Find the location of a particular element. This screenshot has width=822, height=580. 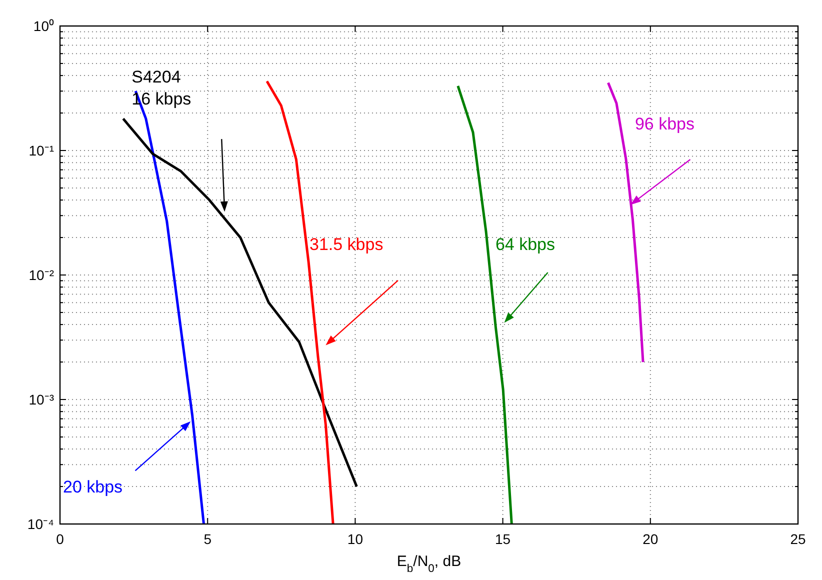

y-tick-label: 10⁻⁴ is located at coordinates (40, 524).